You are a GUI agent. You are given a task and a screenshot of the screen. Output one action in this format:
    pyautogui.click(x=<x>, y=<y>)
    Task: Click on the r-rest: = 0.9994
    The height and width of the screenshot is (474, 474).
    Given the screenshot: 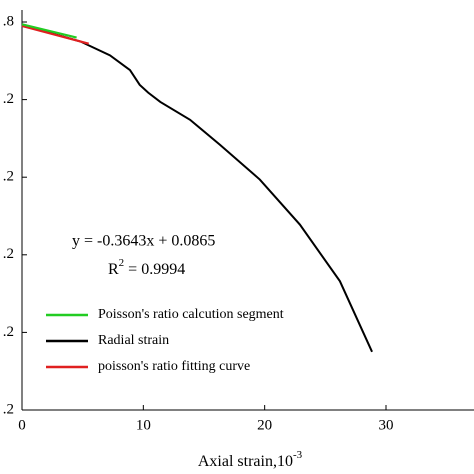 What is the action you would take?
    pyautogui.click(x=154, y=269)
    